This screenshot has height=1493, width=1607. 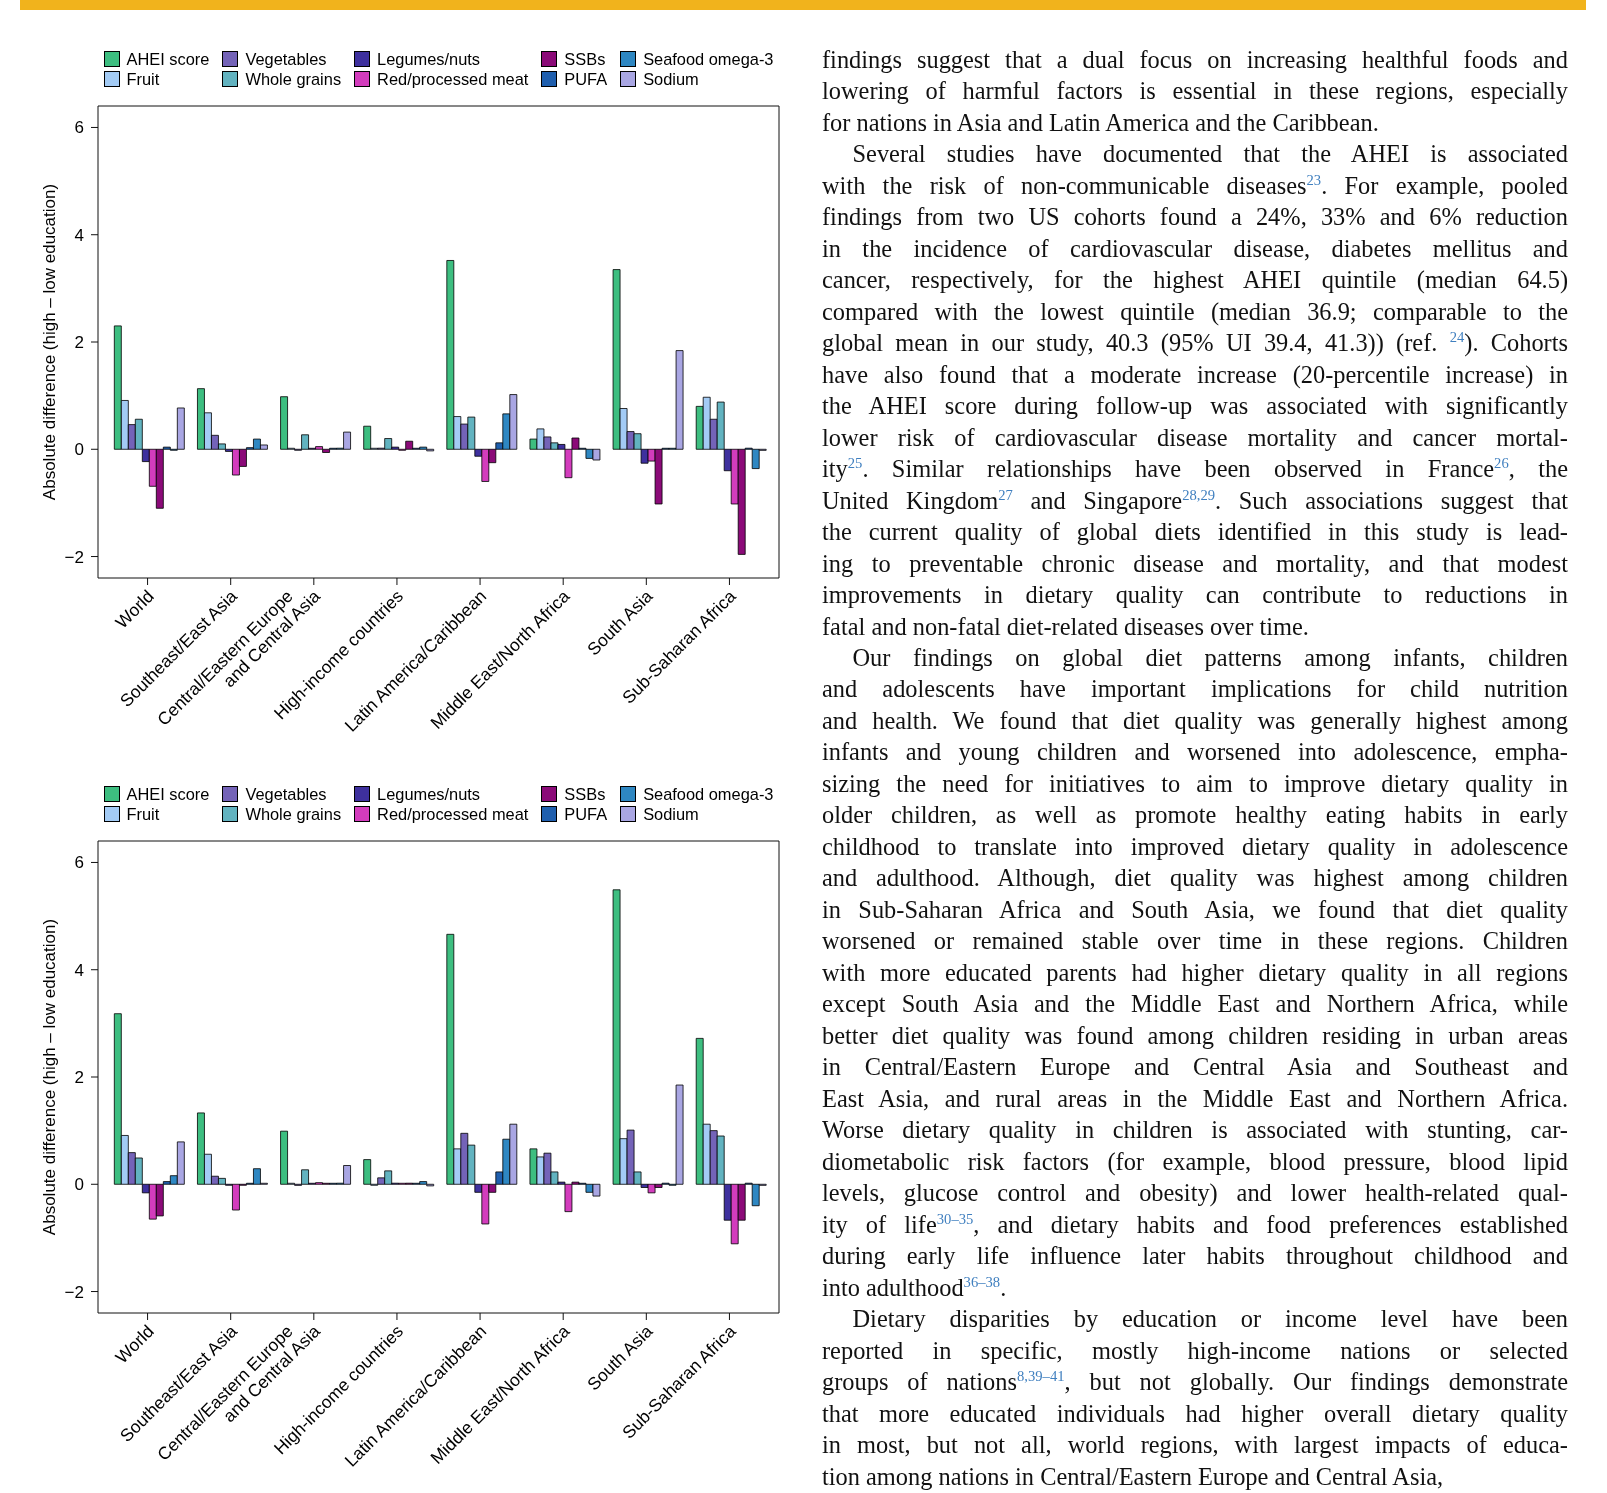 I want to click on text: findings suggest that a dual focus on increasing healthful foods and lowering of harmful factors is essential in these regions, especially for nations in Asia and Latin America and the Caribbean., so click(x=1195, y=91).